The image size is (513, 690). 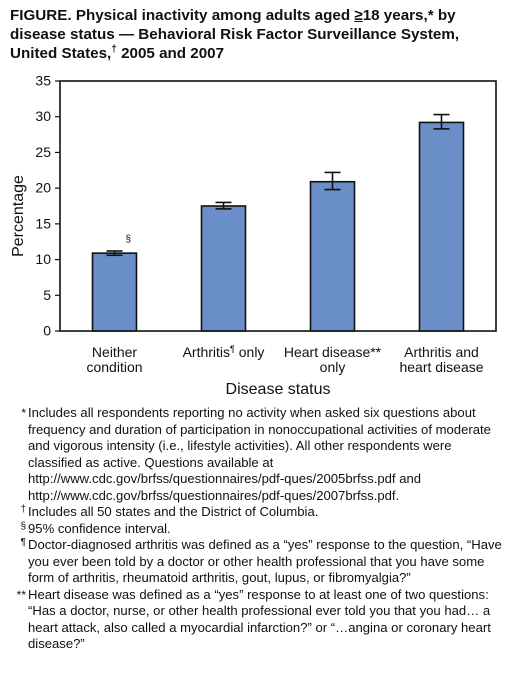 What do you see at coordinates (114, 367) in the screenshot?
I see `x-tick-label-line2: condition` at bounding box center [114, 367].